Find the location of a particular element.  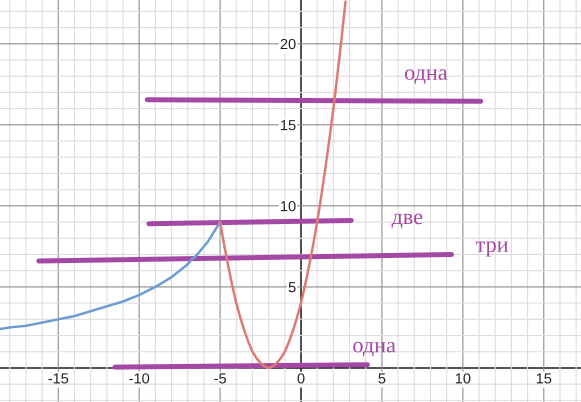

y-tick-label: 20 is located at coordinates (288, 44).